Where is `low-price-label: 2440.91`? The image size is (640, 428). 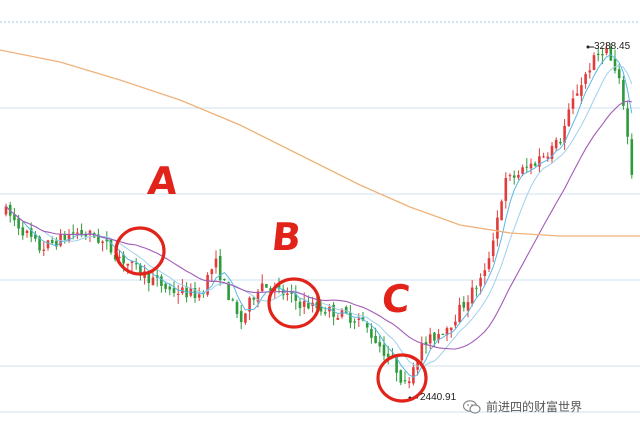 low-price-label: 2440.91 is located at coordinates (438, 397).